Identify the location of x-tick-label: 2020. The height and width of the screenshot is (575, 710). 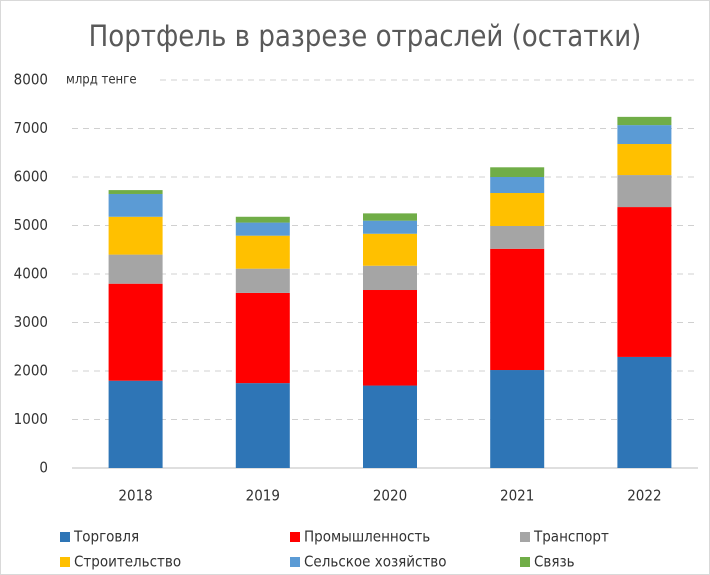
(390, 496).